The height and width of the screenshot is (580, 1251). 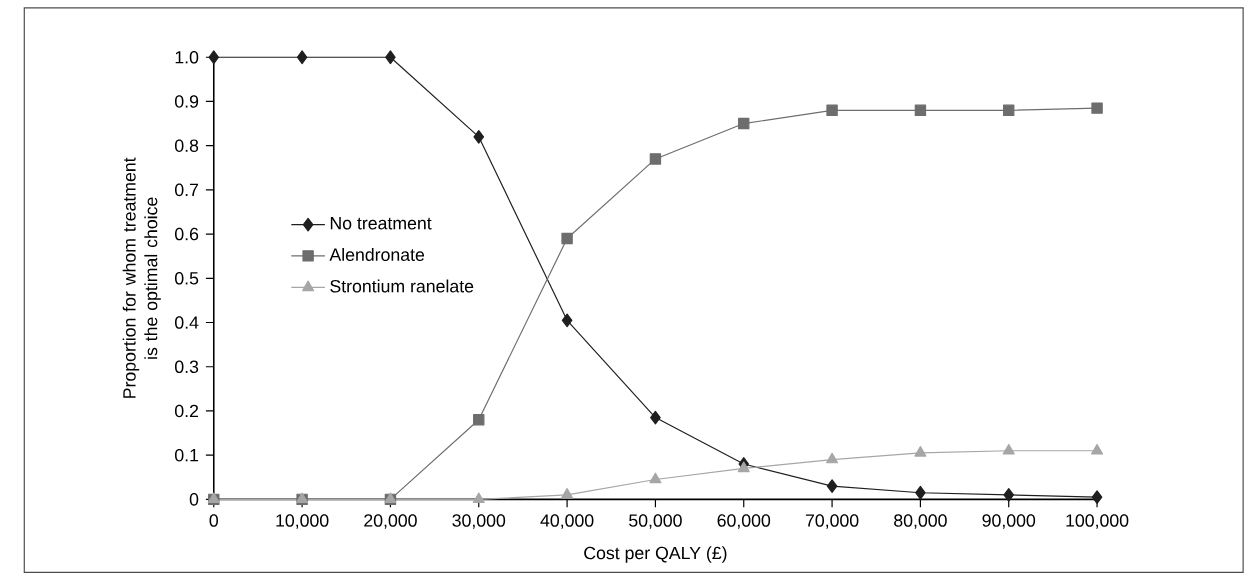 What do you see at coordinates (390, 521) in the screenshot?
I see `x-tick-label: 20,000` at bounding box center [390, 521].